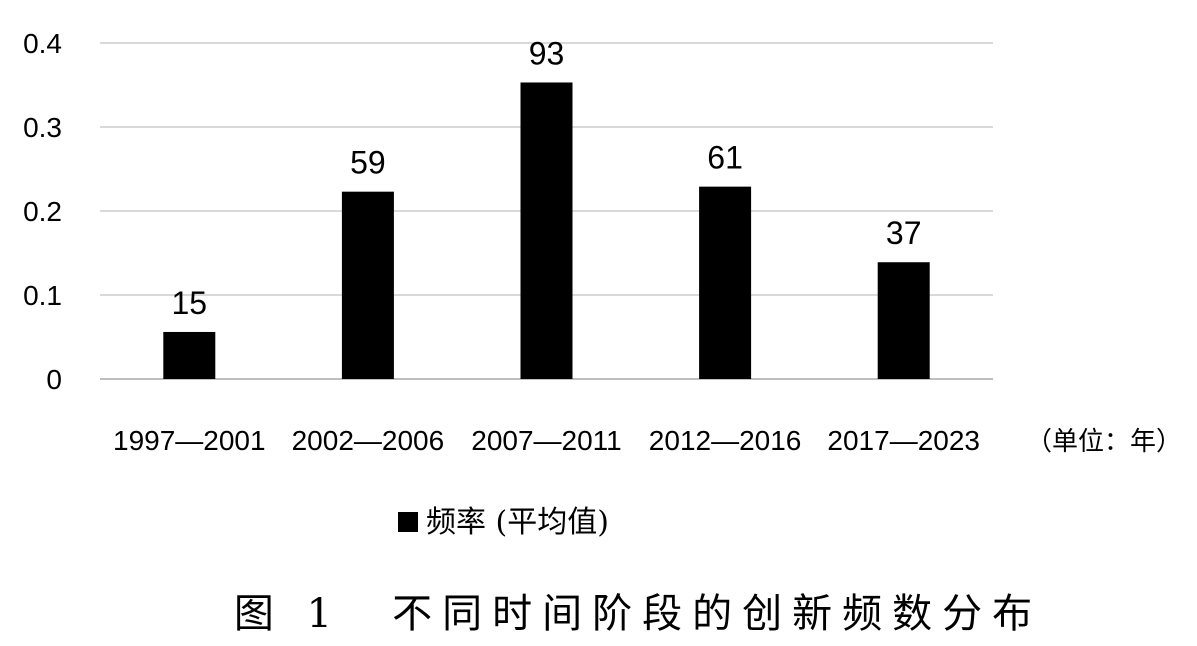 This screenshot has height=646, width=1197. I want to click on y-tick-label: 0, so click(54, 379).